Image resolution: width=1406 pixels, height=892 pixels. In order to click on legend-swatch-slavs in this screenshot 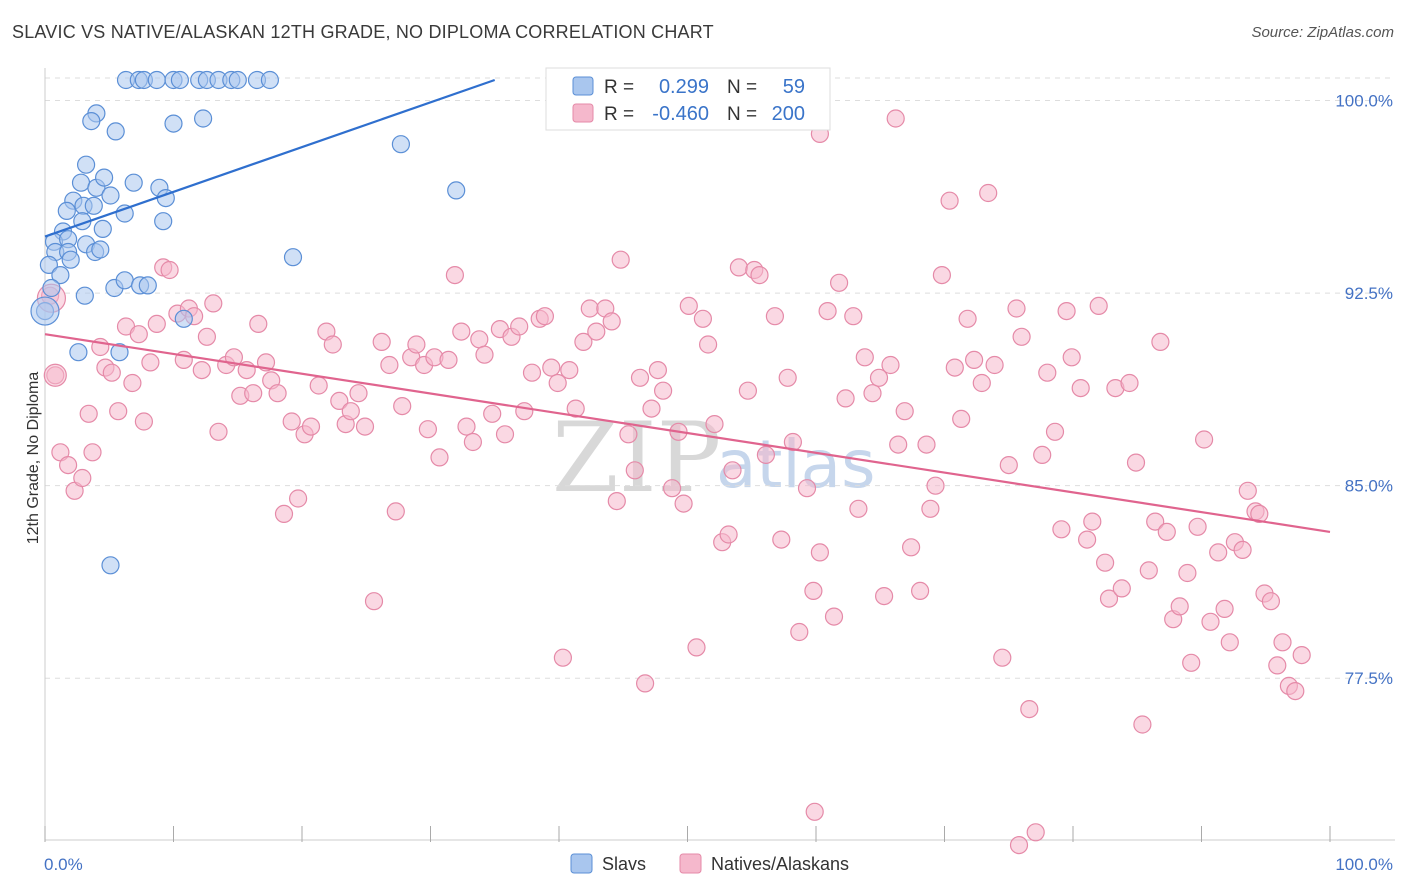, I will do `click(583, 86)`.